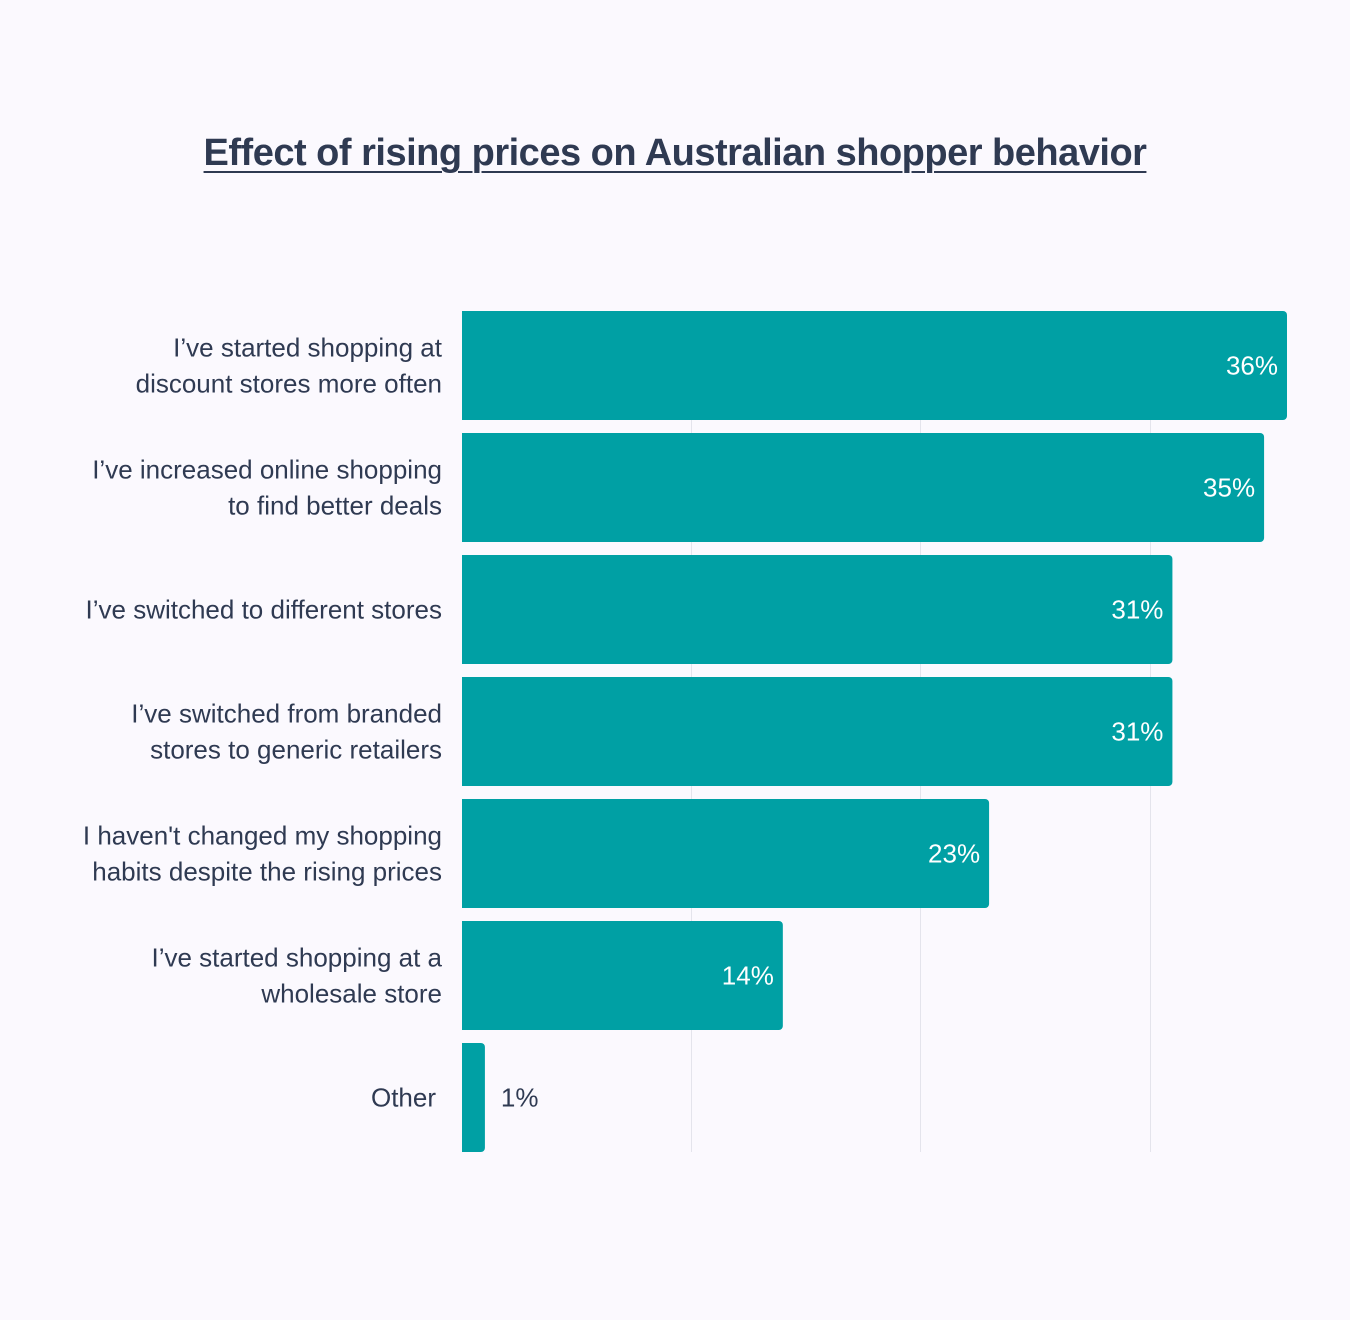 The image size is (1350, 1320). What do you see at coordinates (308, 348) in the screenshot?
I see `category-label-line: I’ve started shopping at` at bounding box center [308, 348].